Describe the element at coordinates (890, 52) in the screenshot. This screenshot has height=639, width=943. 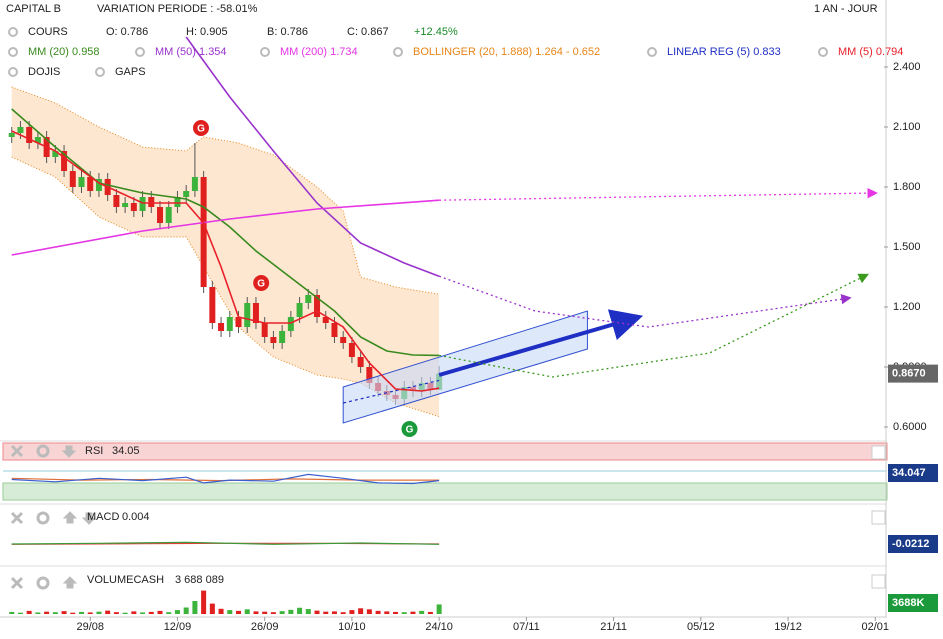
I see `legend-value: 0.794` at that location.